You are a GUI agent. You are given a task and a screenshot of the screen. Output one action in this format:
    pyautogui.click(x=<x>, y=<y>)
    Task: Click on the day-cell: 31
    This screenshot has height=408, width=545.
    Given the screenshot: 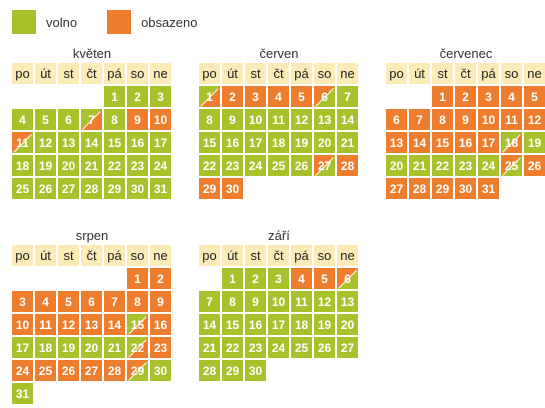 What is the action you would take?
    pyautogui.click(x=22, y=393)
    